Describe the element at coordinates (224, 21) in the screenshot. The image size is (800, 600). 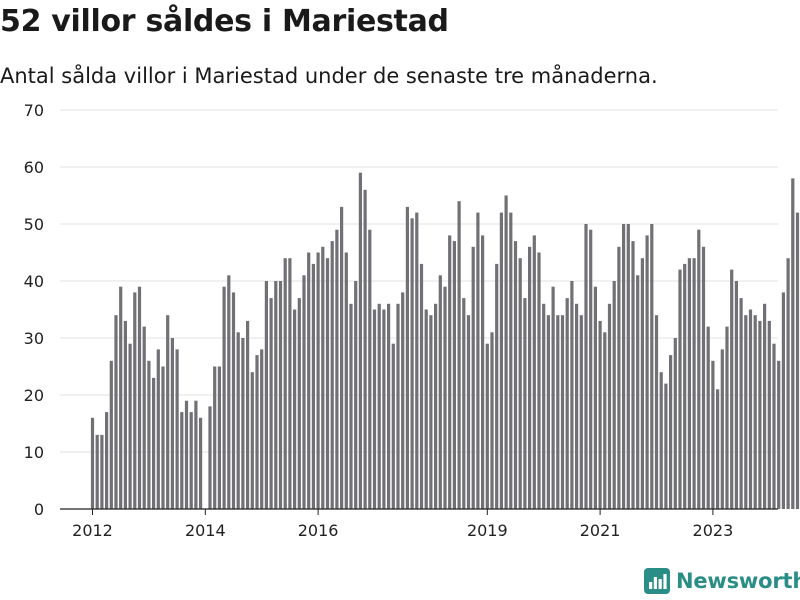
I see `page-title: 52 villor såldes i Mariestad` at that location.